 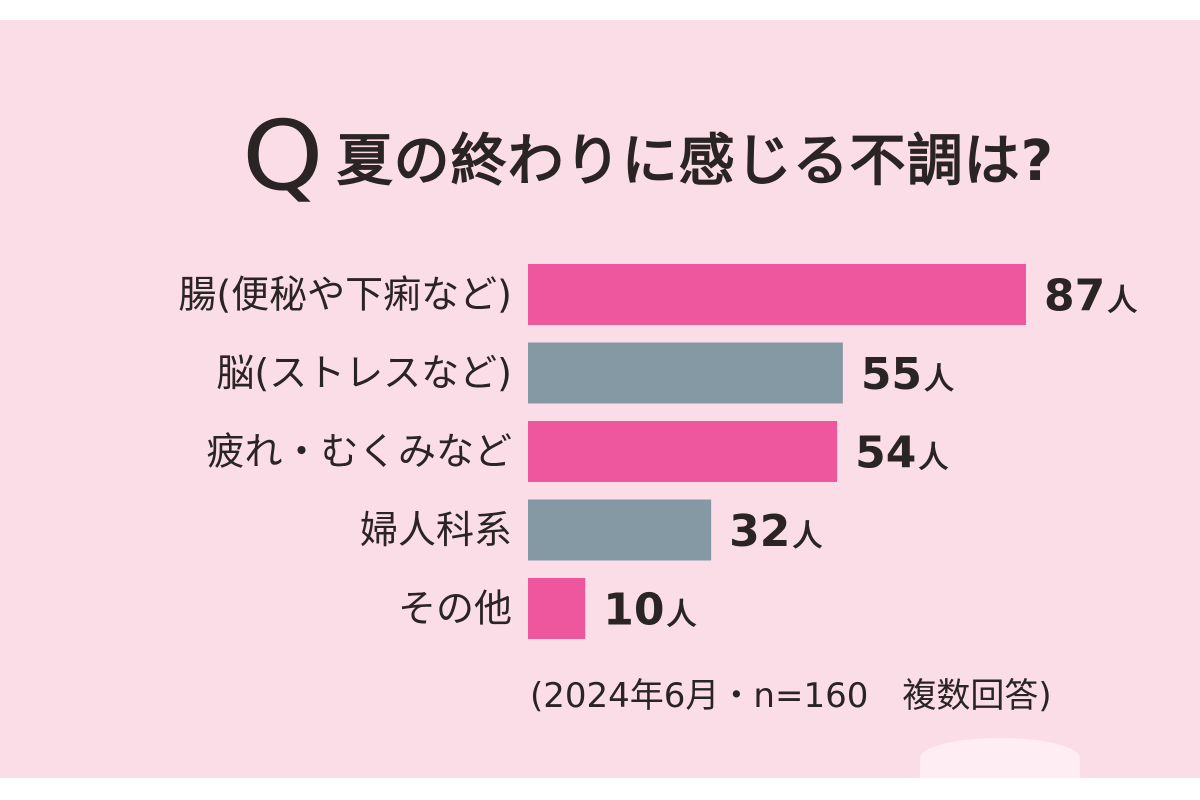 What do you see at coordinates (345, 295) in the screenshot?
I see `category-label-0: 腸(便秘や下痢など)` at bounding box center [345, 295].